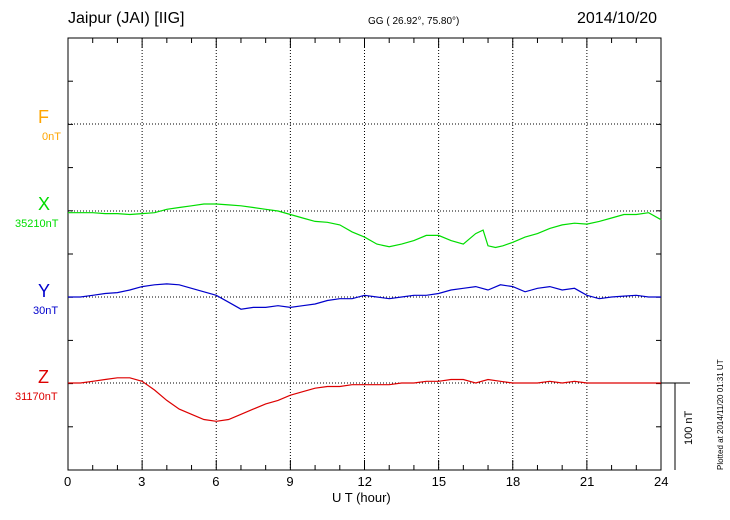  Describe the element at coordinates (364, 296) in the screenshot. I see `series-line-y` at that location.